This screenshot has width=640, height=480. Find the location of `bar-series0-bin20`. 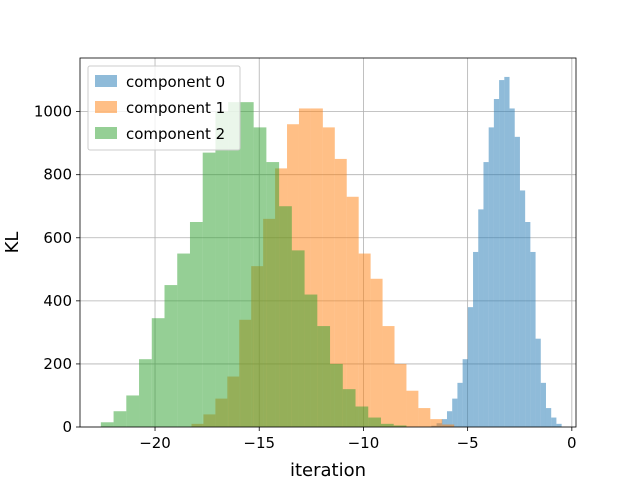

bar-series0-bin20 is located at coordinates (538, 382).